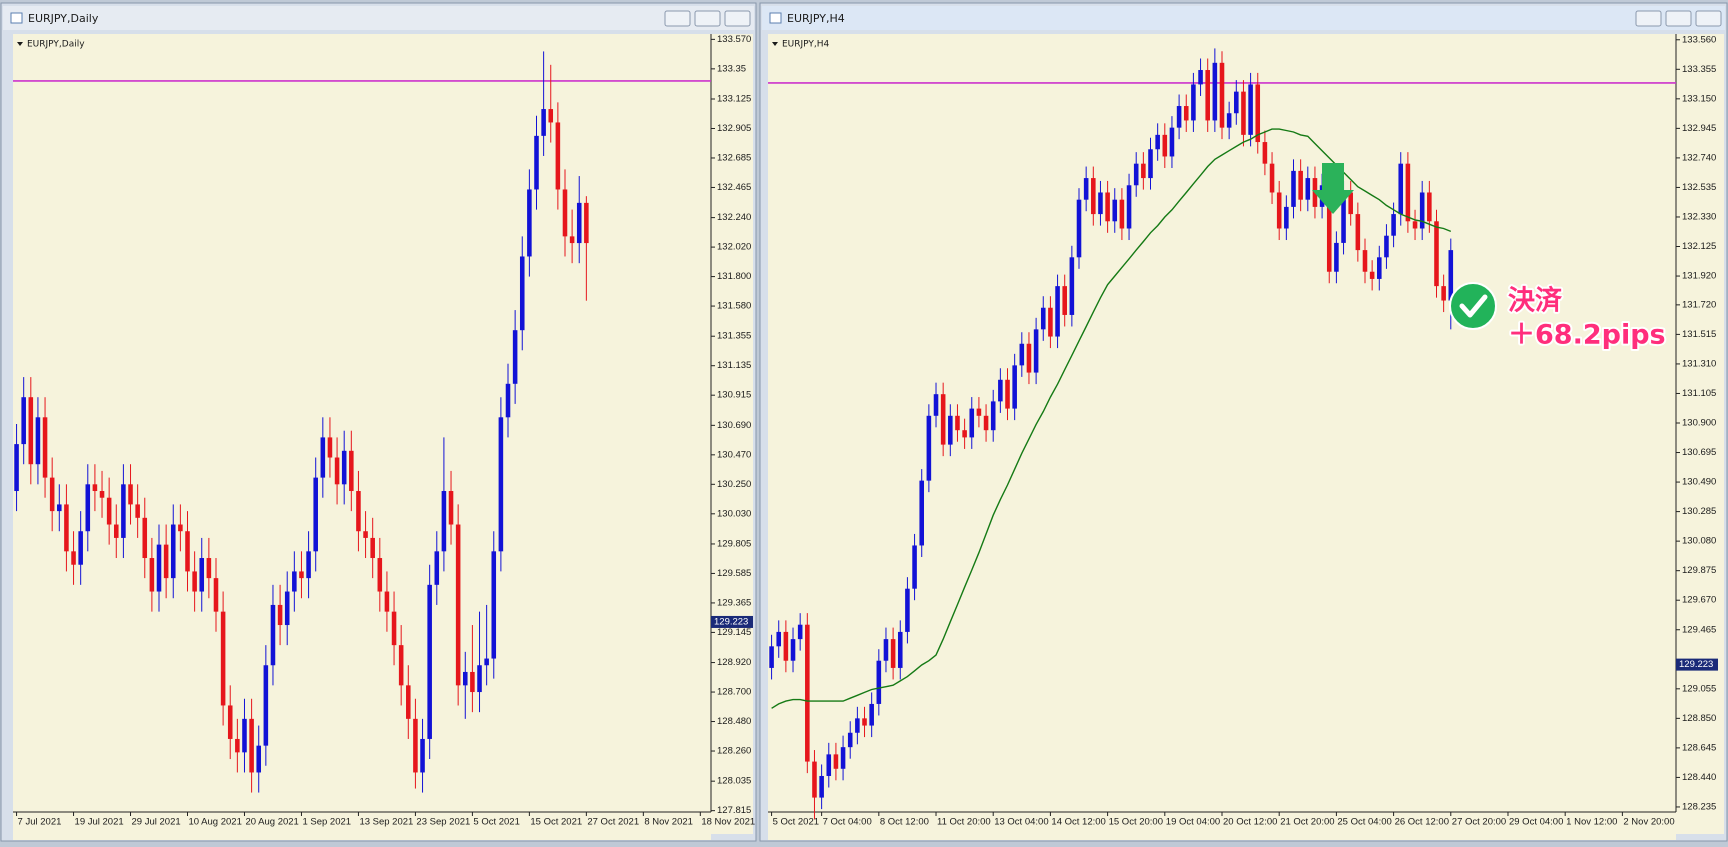 This screenshot has width=1728, height=847. I want to click on y-tick-label: 132.685, so click(734, 157).